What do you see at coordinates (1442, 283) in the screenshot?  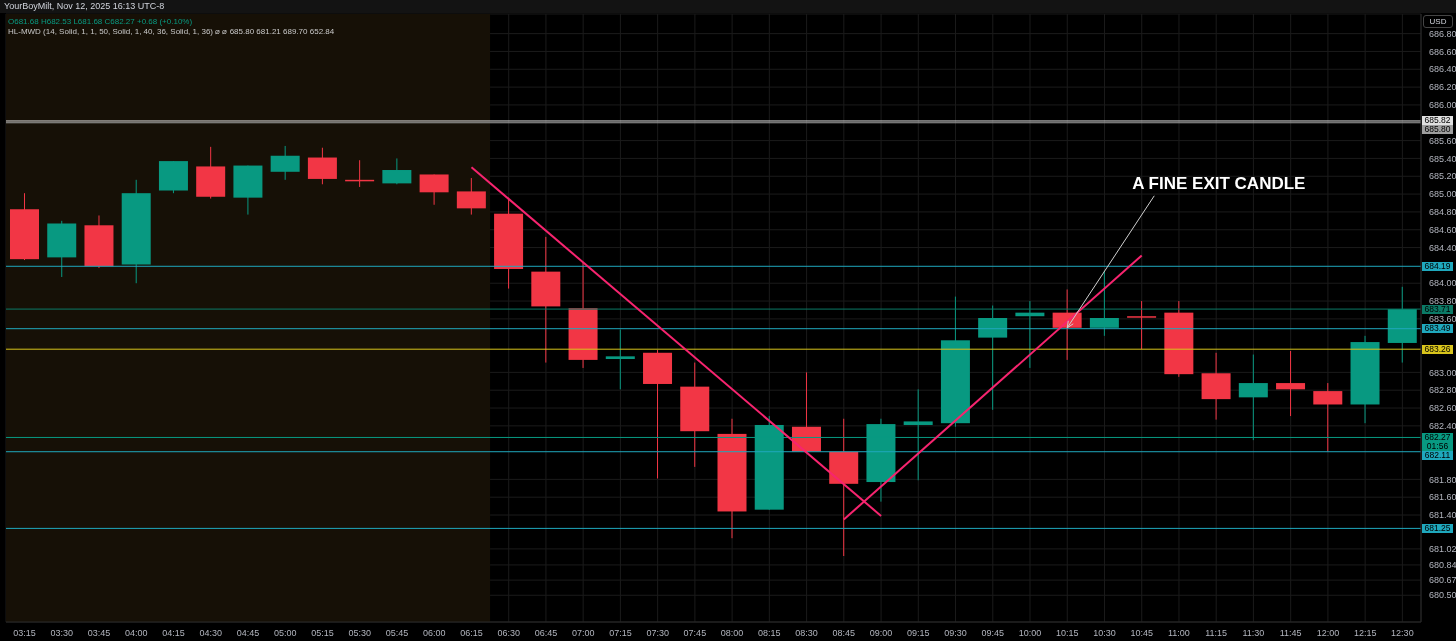 I see `y-tick-label: 684.00` at bounding box center [1442, 283].